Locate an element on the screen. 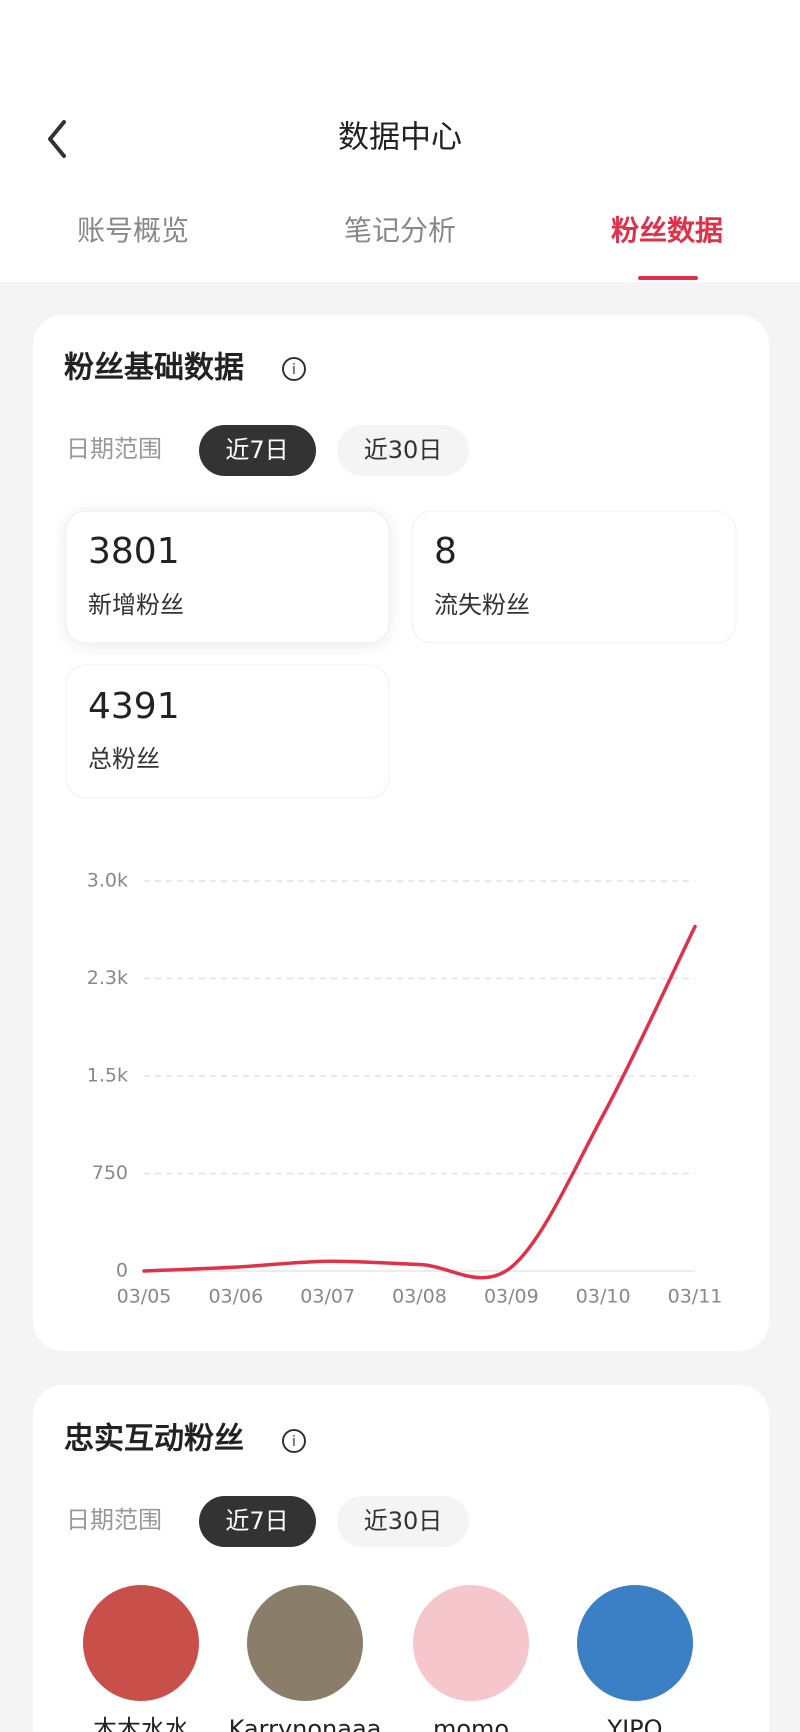 The image size is (800, 1732). x-tick-label: 03/09 is located at coordinates (511, 1297).